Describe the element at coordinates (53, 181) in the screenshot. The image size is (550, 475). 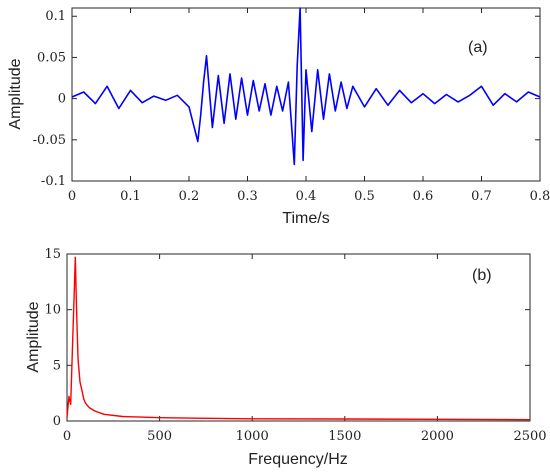
I see `y-tick-label: -0.1` at that location.